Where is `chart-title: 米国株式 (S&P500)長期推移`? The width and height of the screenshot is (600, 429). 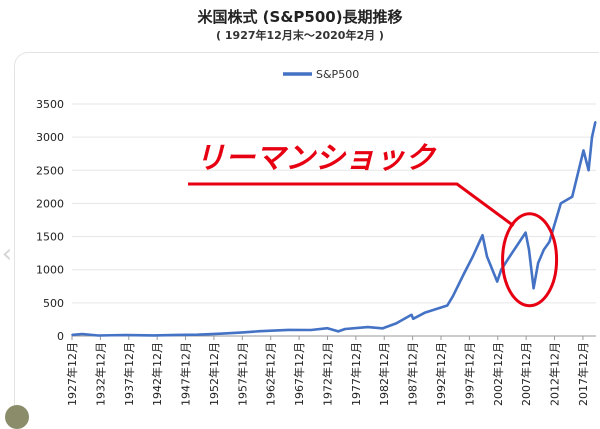
chart-title: 米国株式 (S&P500)長期推移 is located at coordinates (300, 17).